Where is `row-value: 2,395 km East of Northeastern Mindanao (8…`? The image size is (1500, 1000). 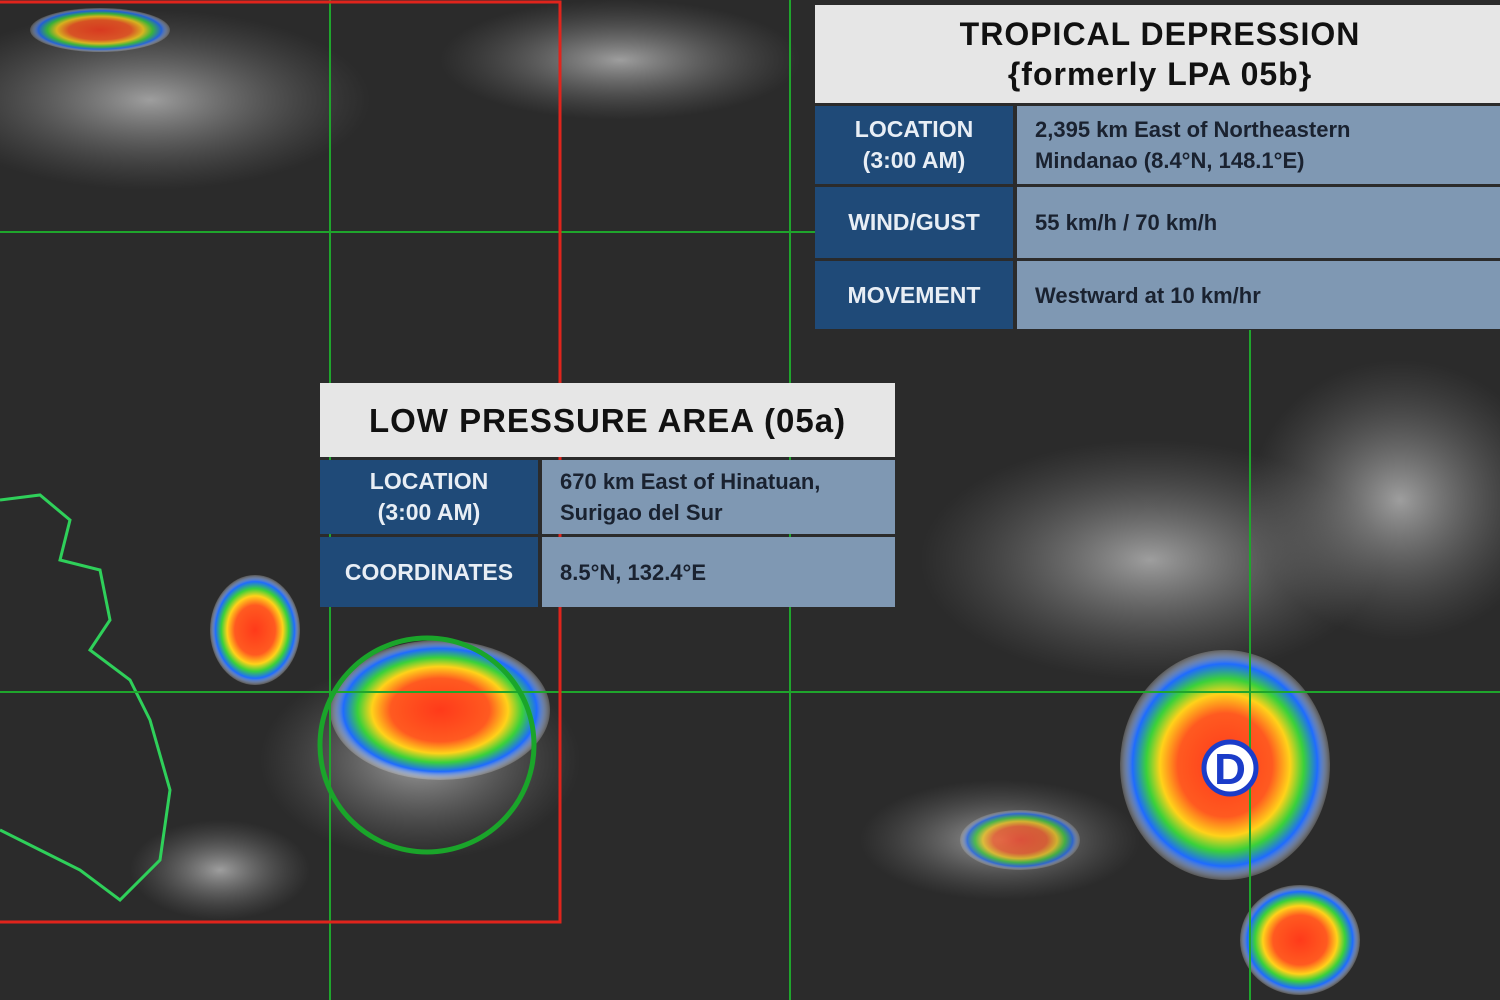
row-value: 2,395 km East of Northeastern Mindanao (8… is located at coordinates (1258, 145).